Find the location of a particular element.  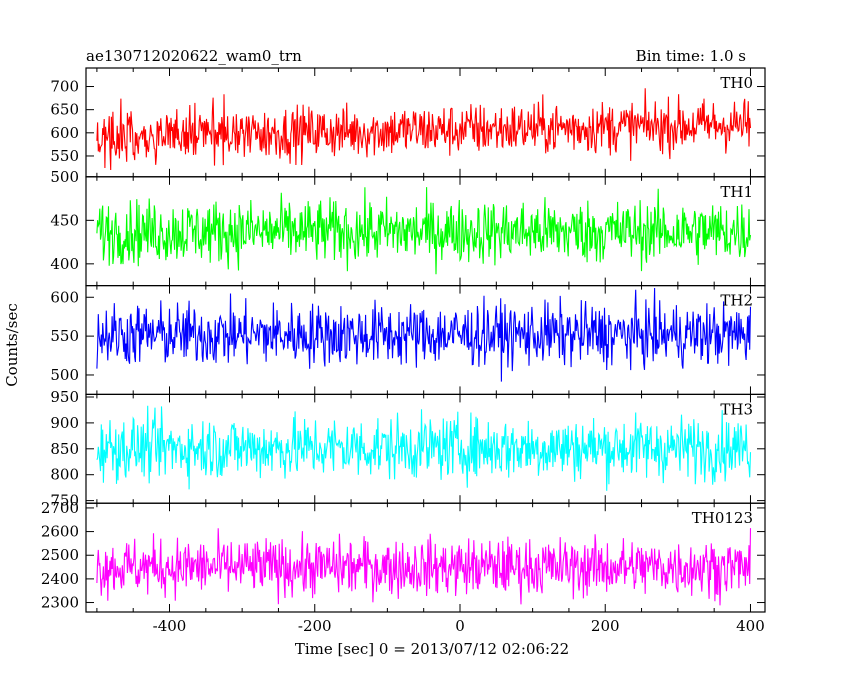

plot-title: ae130712020622_wam0_trn is located at coordinates (194, 56).